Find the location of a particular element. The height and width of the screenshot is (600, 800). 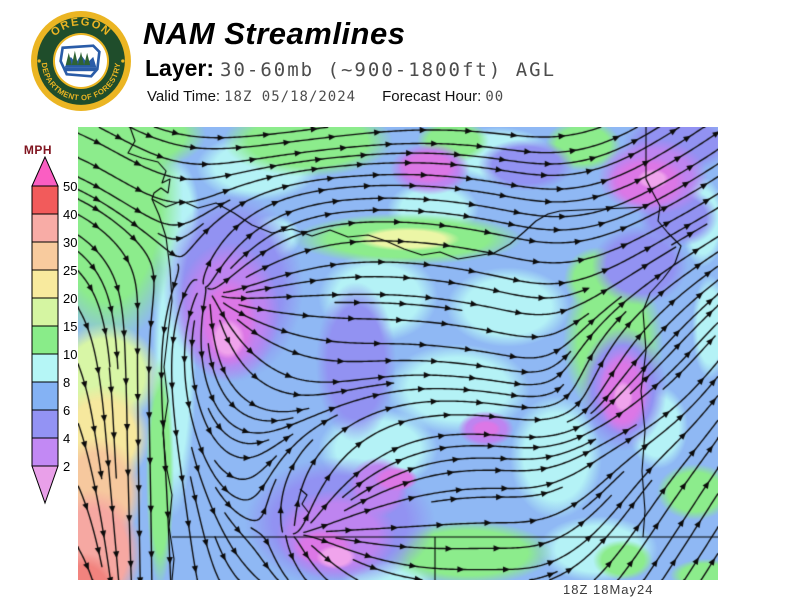

logo-star-left is located at coordinates (39, 61).